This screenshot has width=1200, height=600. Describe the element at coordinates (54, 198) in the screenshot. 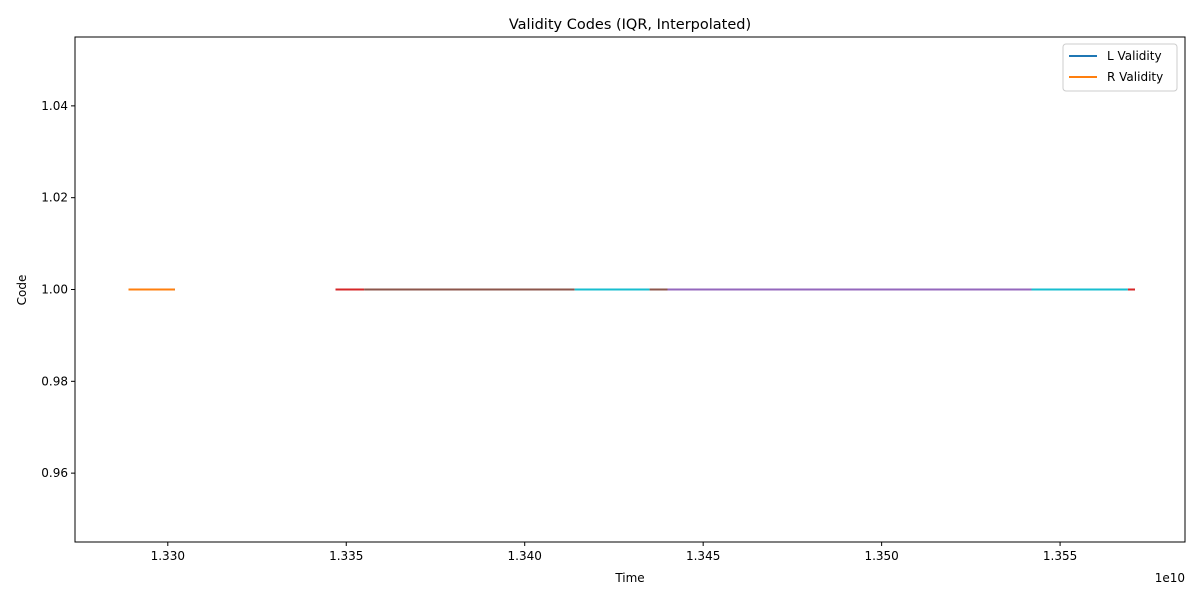

I see `y-tick-label: 1.02` at that location.